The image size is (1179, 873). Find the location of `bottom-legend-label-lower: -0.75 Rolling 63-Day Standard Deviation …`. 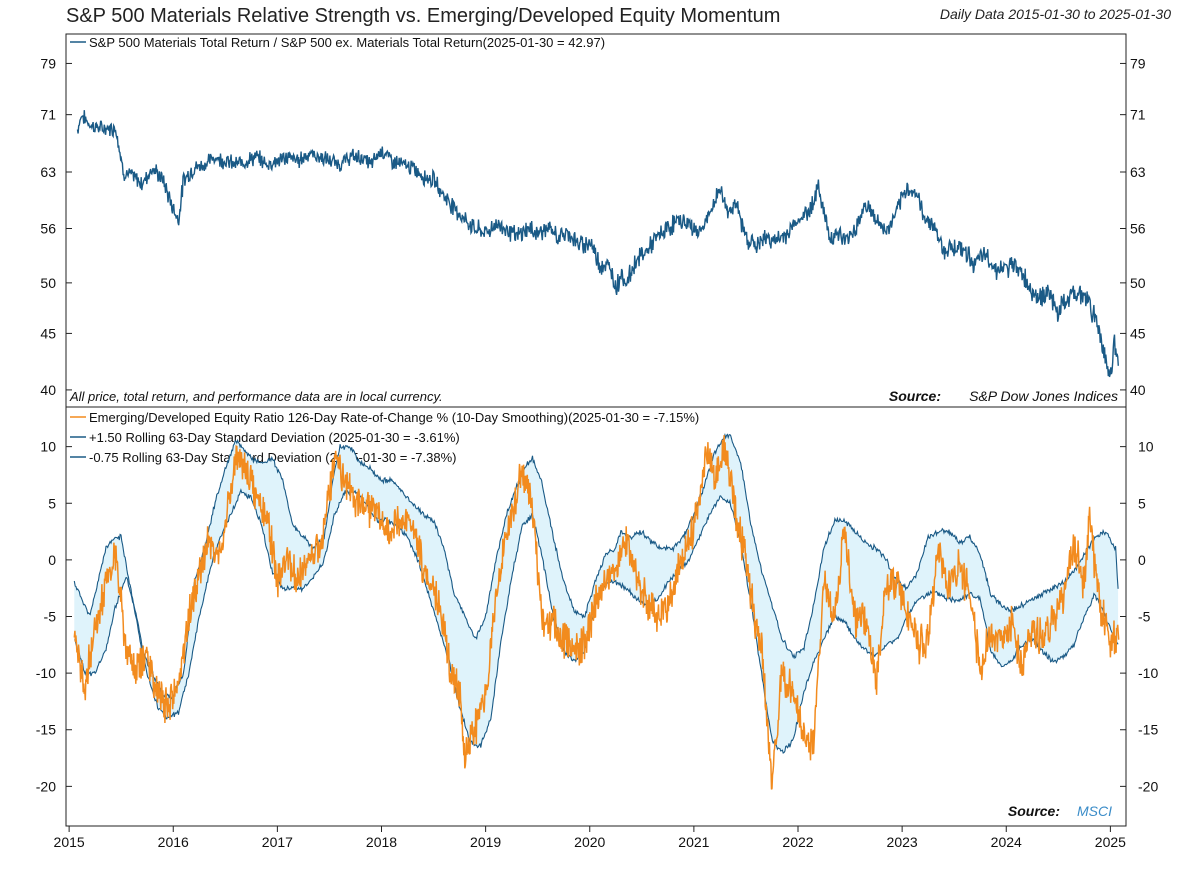

bottom-legend-label-lower: -0.75 Rolling 63-Day Standard Deviation … is located at coordinates (272, 457).